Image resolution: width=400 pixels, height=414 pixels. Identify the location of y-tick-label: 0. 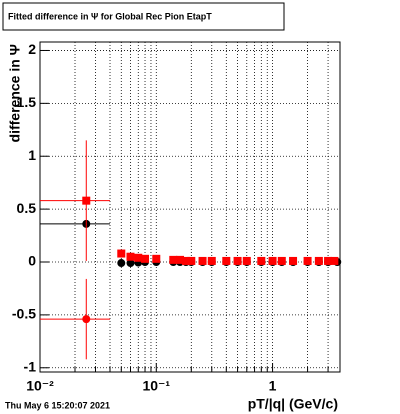
(32, 261).